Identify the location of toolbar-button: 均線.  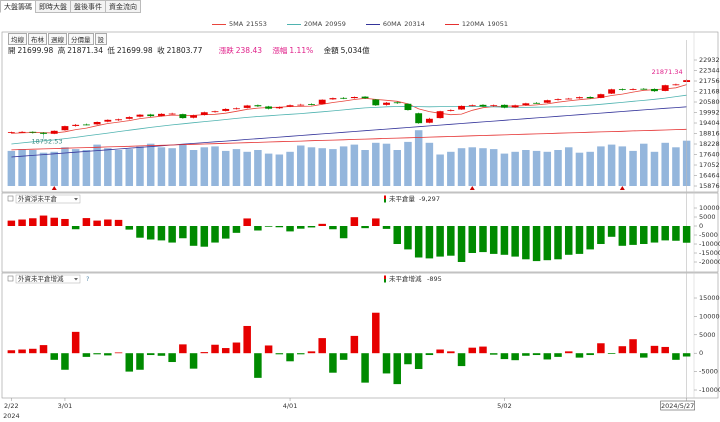
(17, 39).